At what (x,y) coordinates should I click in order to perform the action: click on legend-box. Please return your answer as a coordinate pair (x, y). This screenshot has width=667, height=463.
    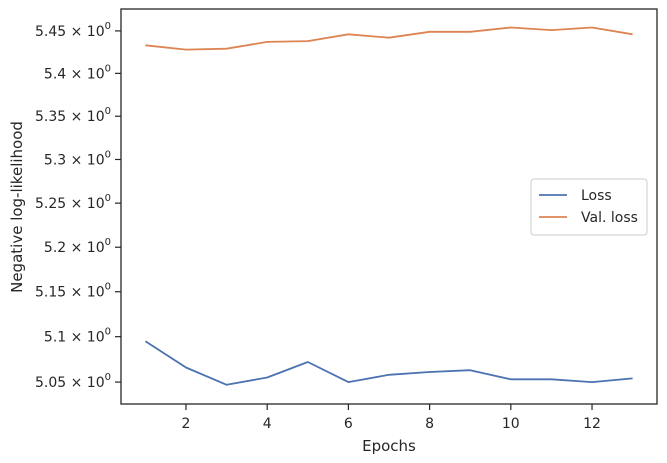
    Looking at the image, I should click on (589, 207).